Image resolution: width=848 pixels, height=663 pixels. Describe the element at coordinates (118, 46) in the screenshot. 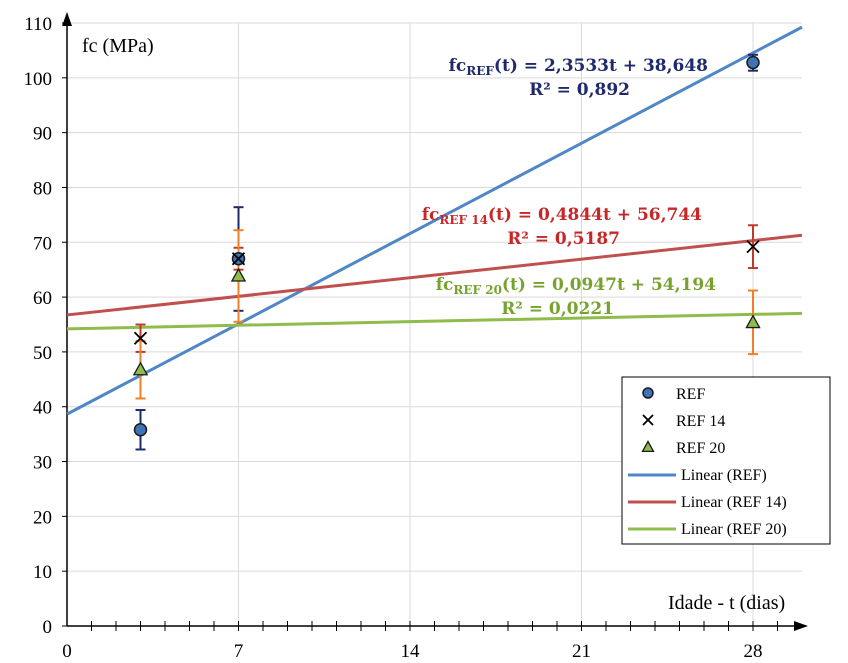

I see `y-axis-title: fc (MPa)` at that location.